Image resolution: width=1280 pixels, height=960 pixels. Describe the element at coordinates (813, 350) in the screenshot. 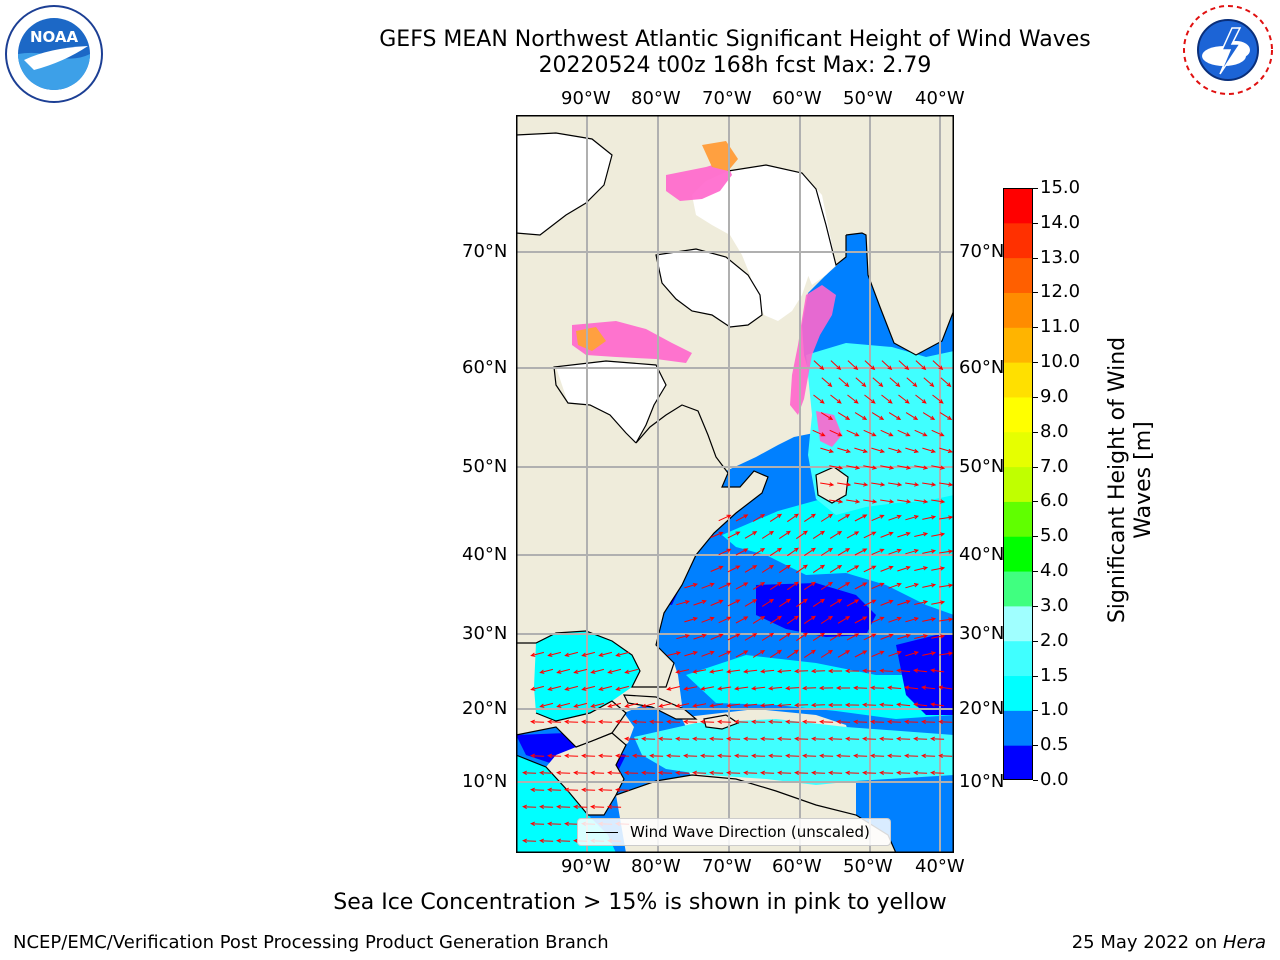

I see `sea-ice-labrador` at that location.